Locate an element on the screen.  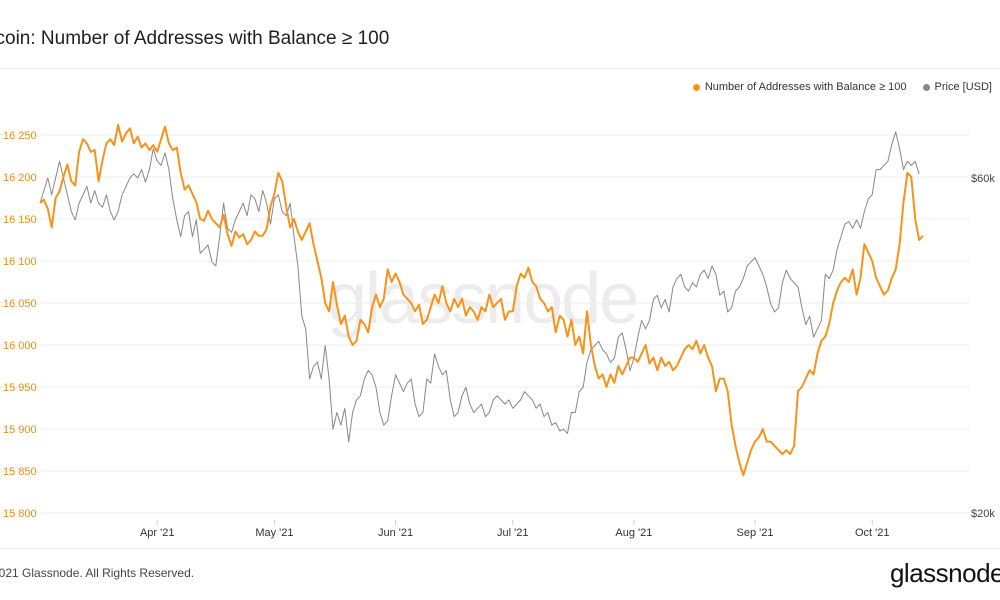
y-right-tick-label: $20k is located at coordinates (983, 514).